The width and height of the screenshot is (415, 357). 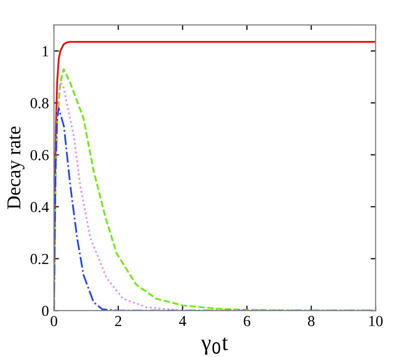 I want to click on y-tick-label: 0.8, so click(x=39, y=103).